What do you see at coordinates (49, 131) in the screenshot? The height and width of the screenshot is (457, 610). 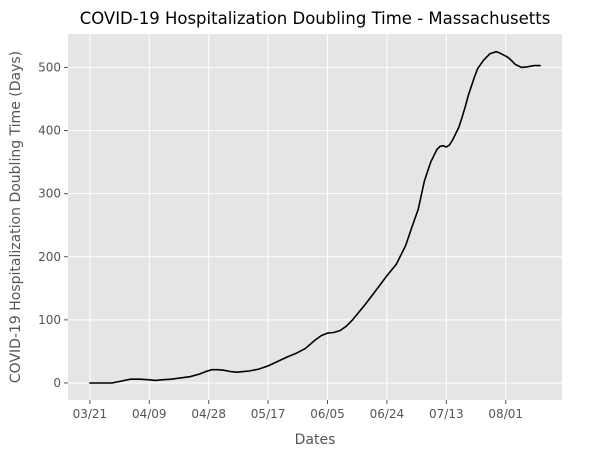 I see `y-tick-label: 400` at bounding box center [49, 131].